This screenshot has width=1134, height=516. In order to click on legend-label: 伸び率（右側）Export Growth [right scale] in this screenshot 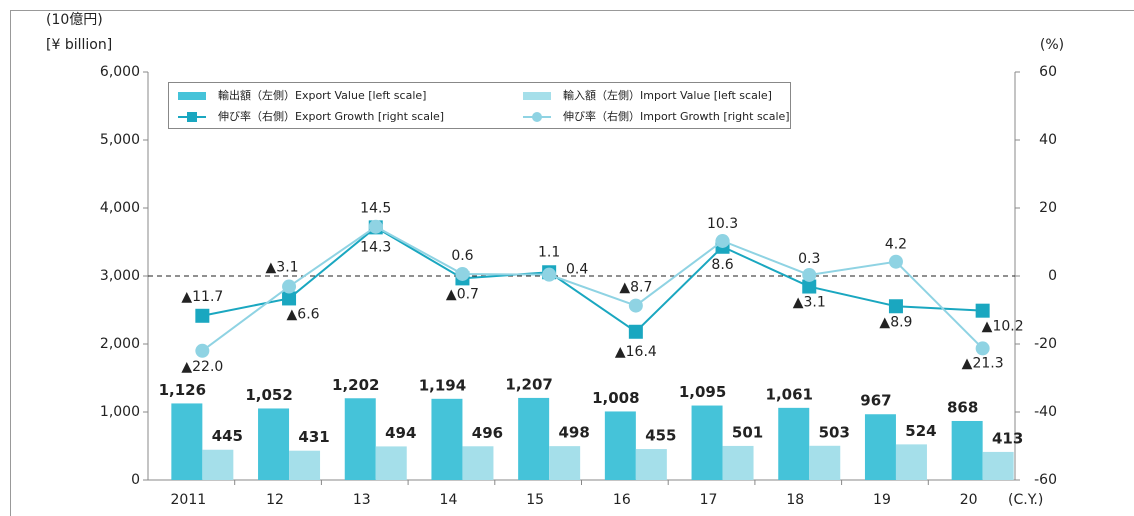, I will do `click(331, 116)`.